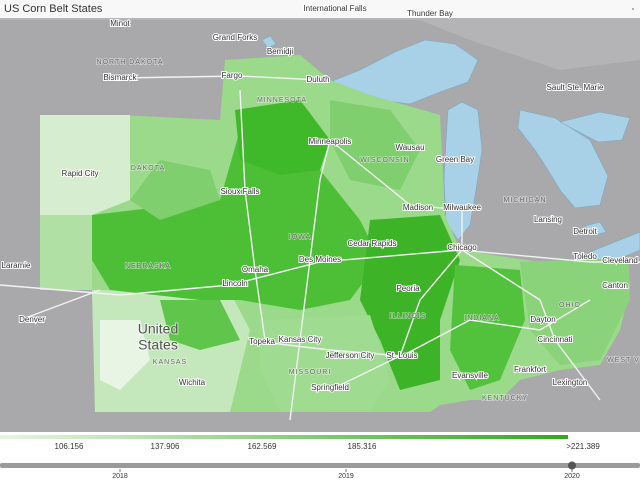  Describe the element at coordinates (542, 319) in the screenshot. I see `city-label: Dayton` at that location.